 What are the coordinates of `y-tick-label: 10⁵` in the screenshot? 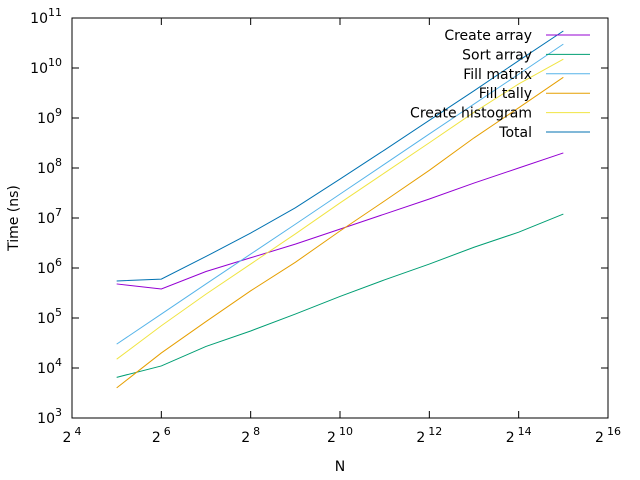 It's located at (49, 316).